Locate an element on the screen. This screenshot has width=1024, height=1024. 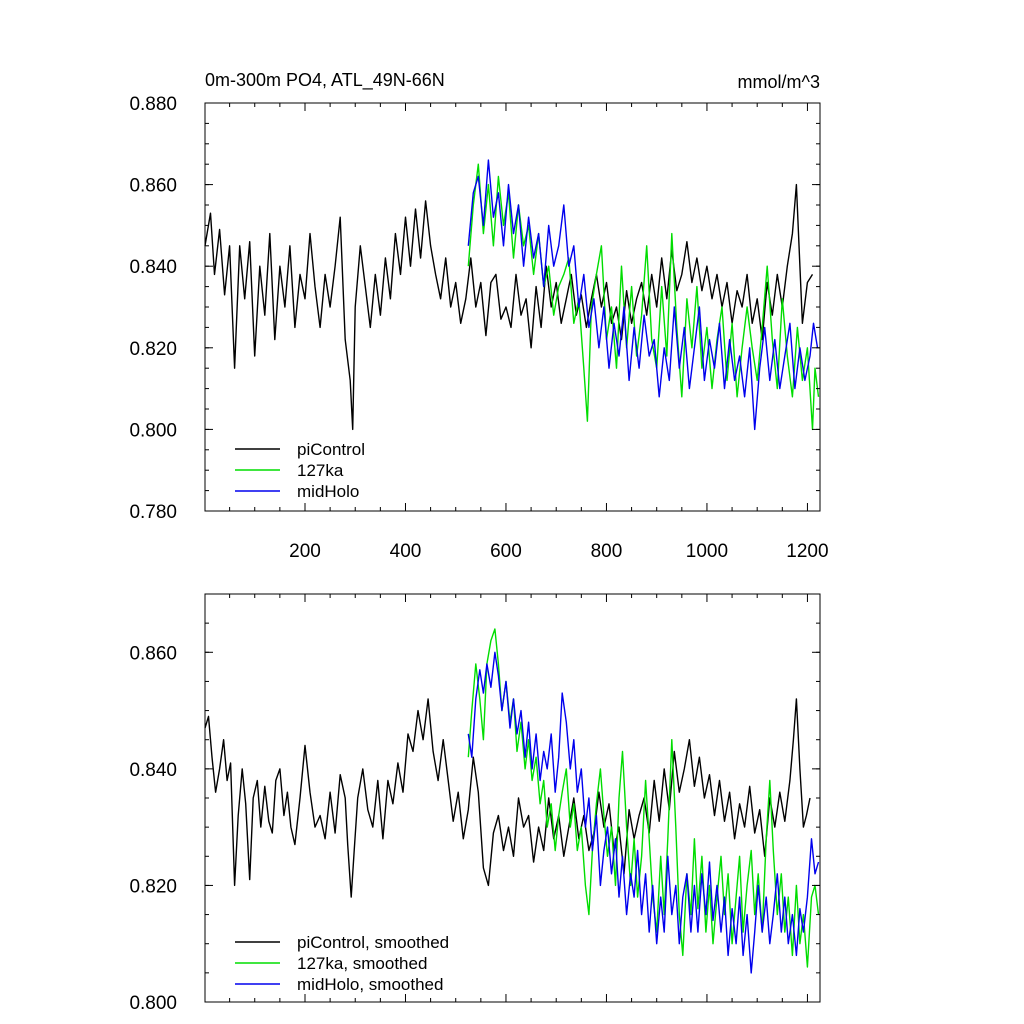
legend-label: 127ka is located at coordinates (320, 470).